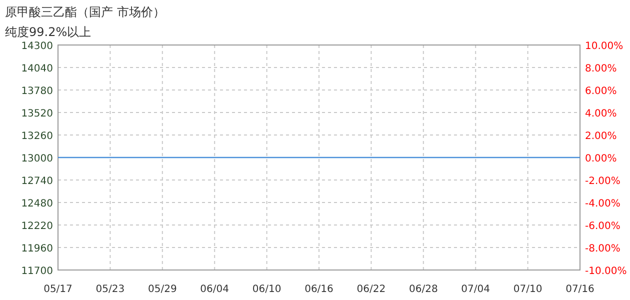  I want to click on y2-tick-label: 6.00%, so click(601, 91).